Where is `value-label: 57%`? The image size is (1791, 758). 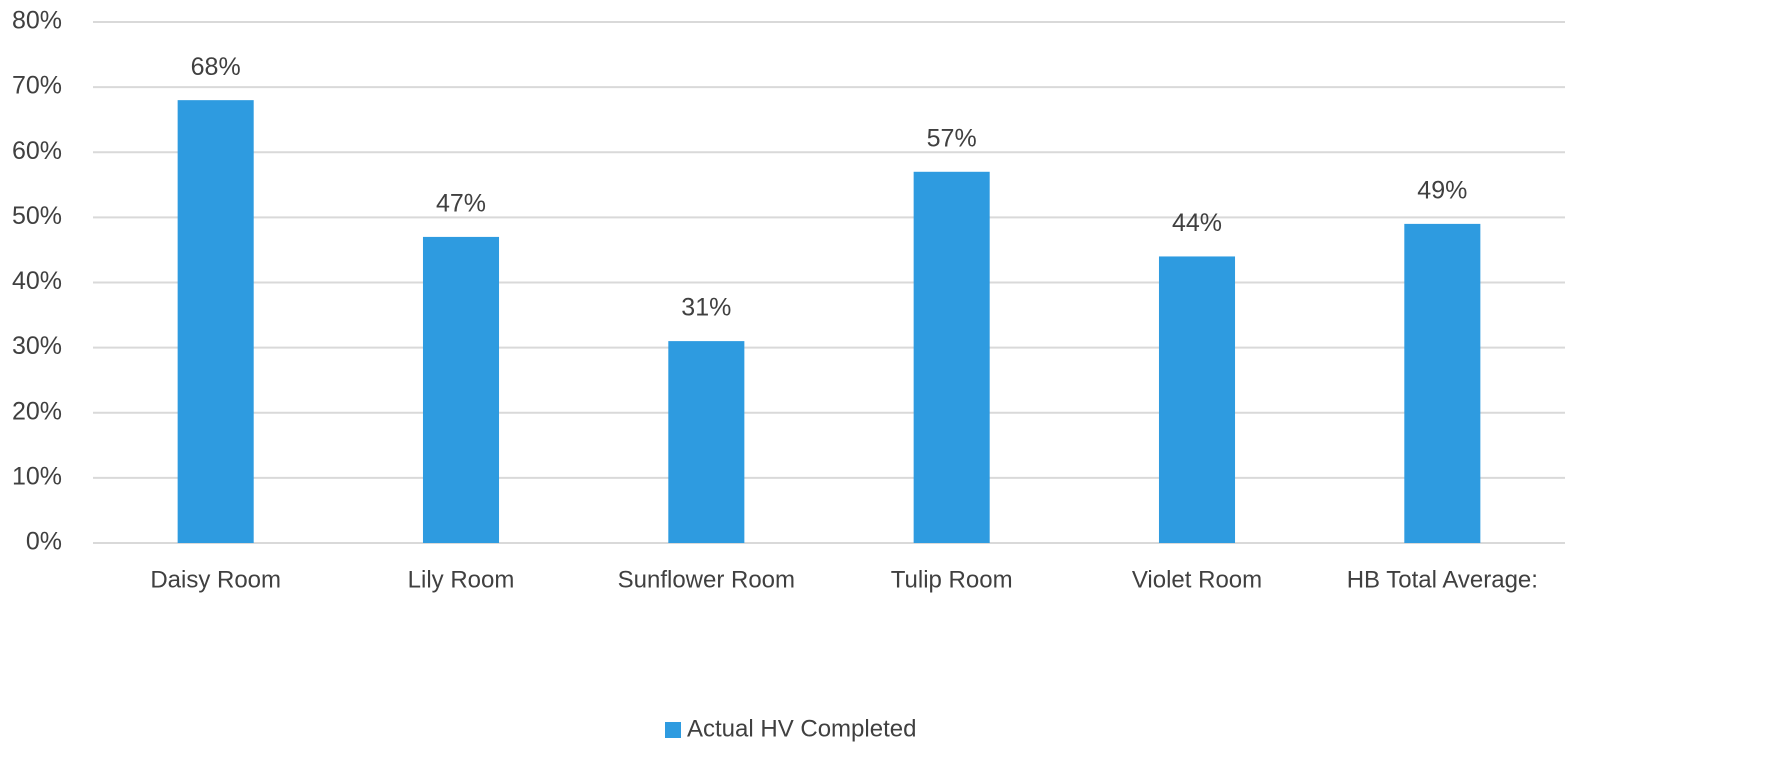
value-label: 57% is located at coordinates (952, 138).